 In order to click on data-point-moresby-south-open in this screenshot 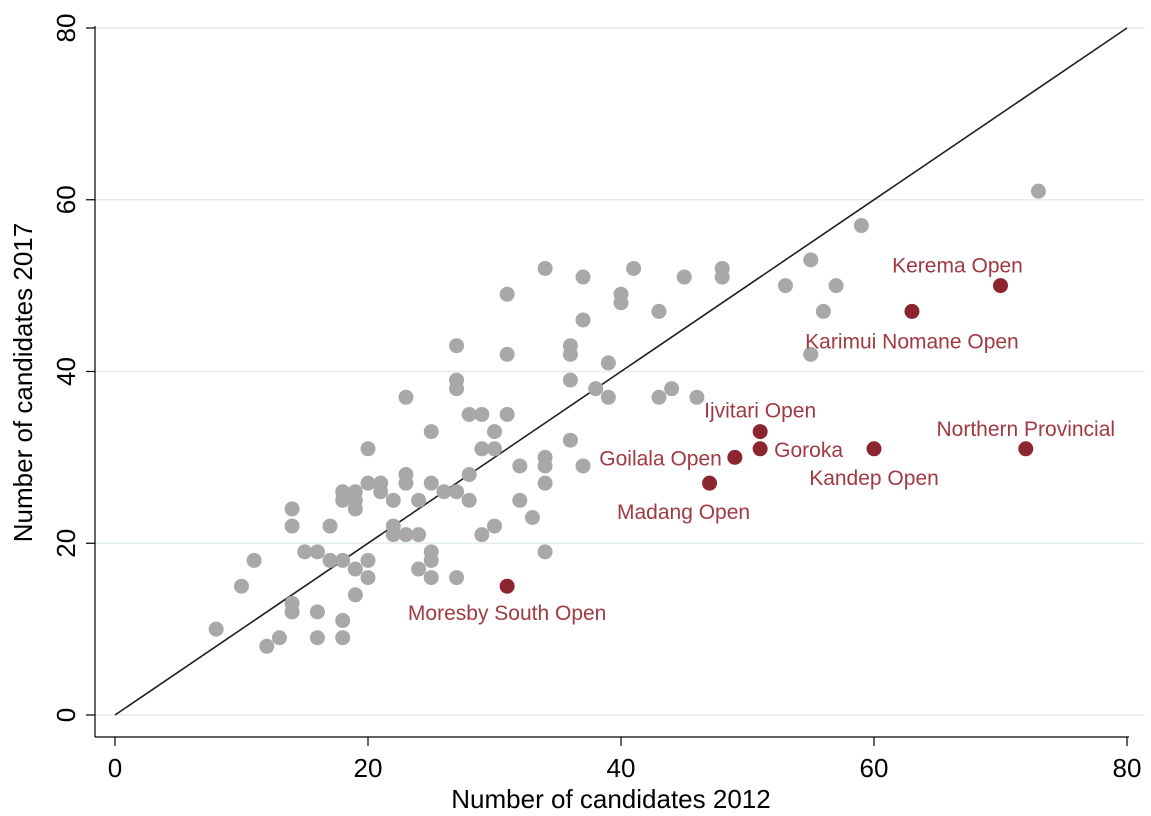, I will do `click(507, 586)`.